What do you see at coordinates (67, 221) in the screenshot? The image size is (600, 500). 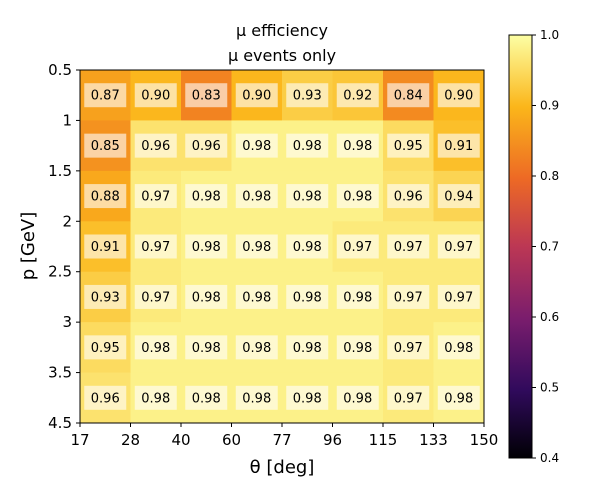 I see `y-tick-label: 2` at bounding box center [67, 221].